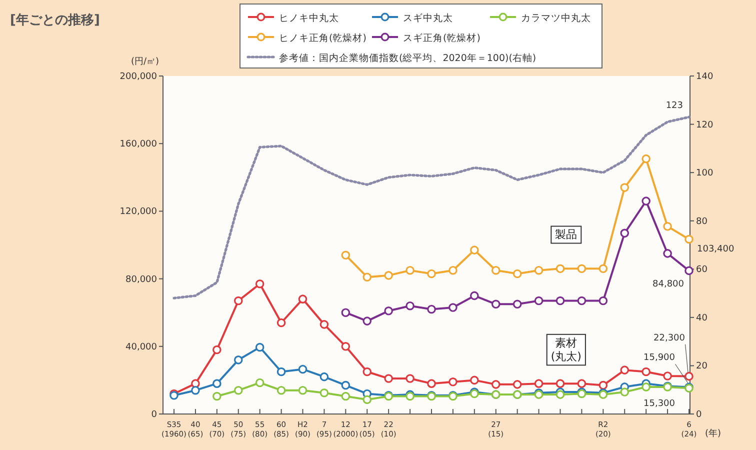 The width and height of the screenshot is (756, 450). Describe the element at coordinates (322, 38) in the screenshot. I see `legend-label: ヒノキ正角(乾燥材)` at that location.